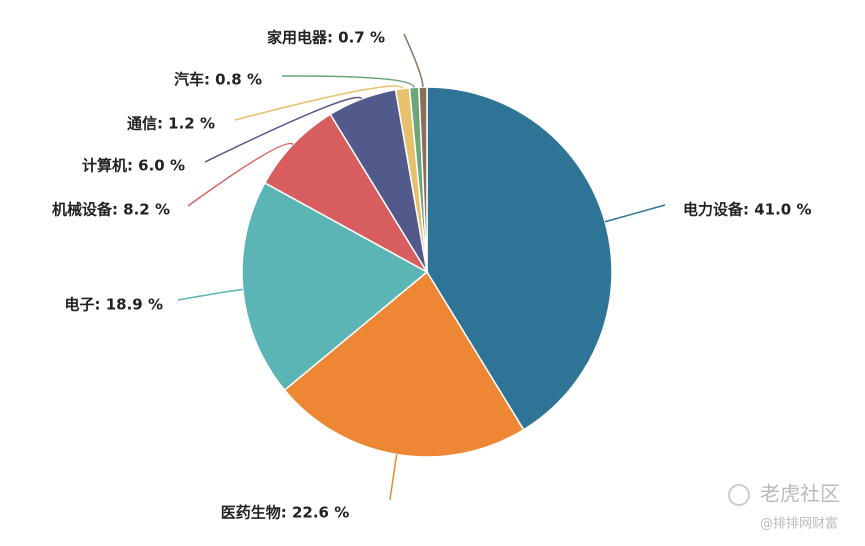  I want to click on watermark-brand: 老虎社区, so click(800, 494).